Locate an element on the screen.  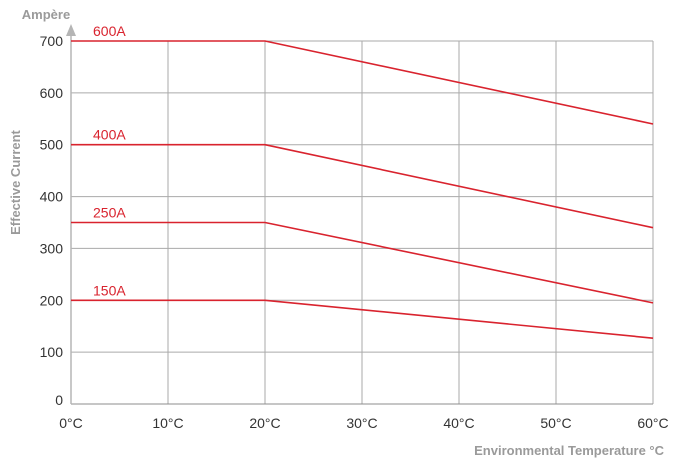
x-tick-label: 40°C is located at coordinates (458, 423).